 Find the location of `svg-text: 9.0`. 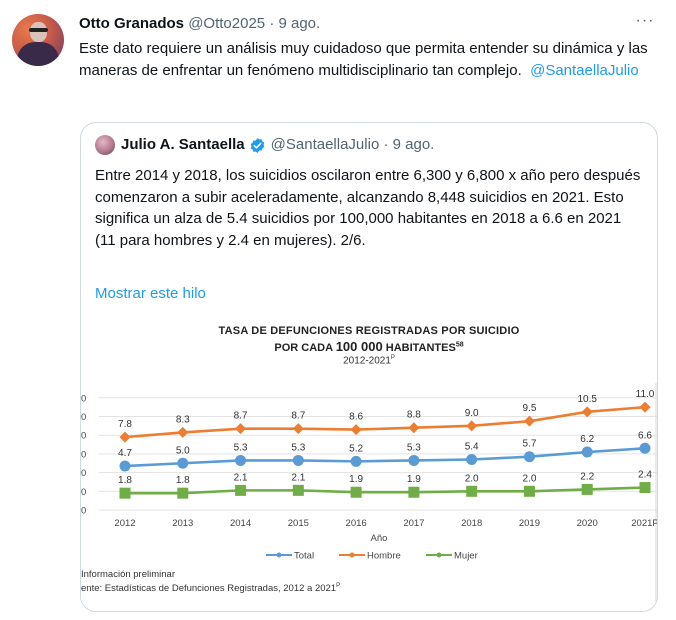

svg-text: 9.0 is located at coordinates (472, 413).